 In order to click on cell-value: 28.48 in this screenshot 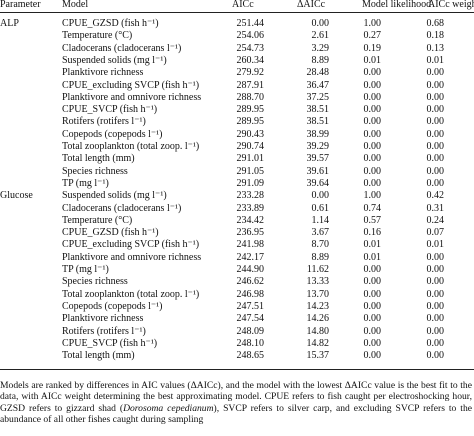, I will do `click(318, 73)`.